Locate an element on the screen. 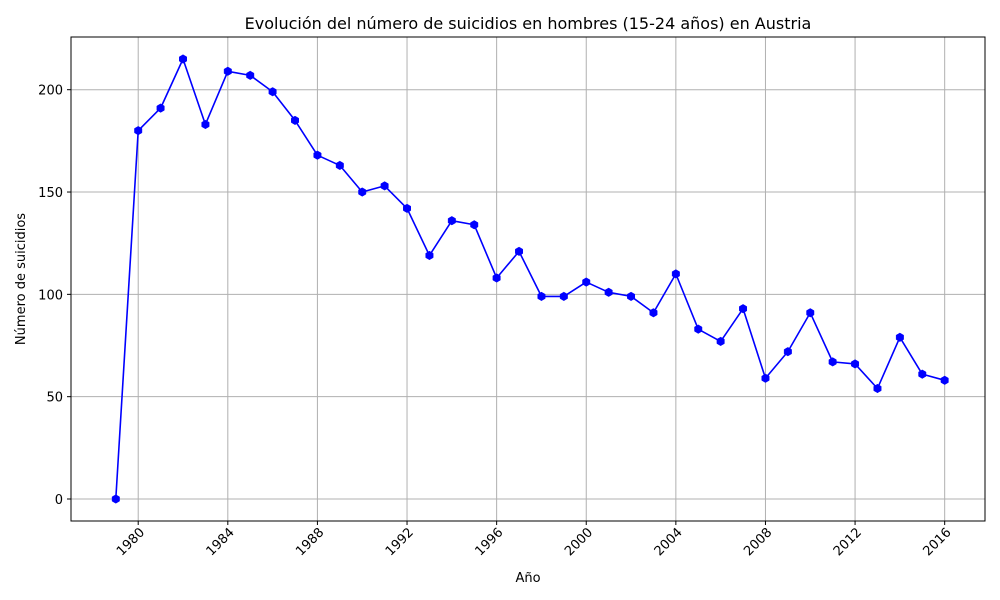  x-axis-title: Año is located at coordinates (527, 578).